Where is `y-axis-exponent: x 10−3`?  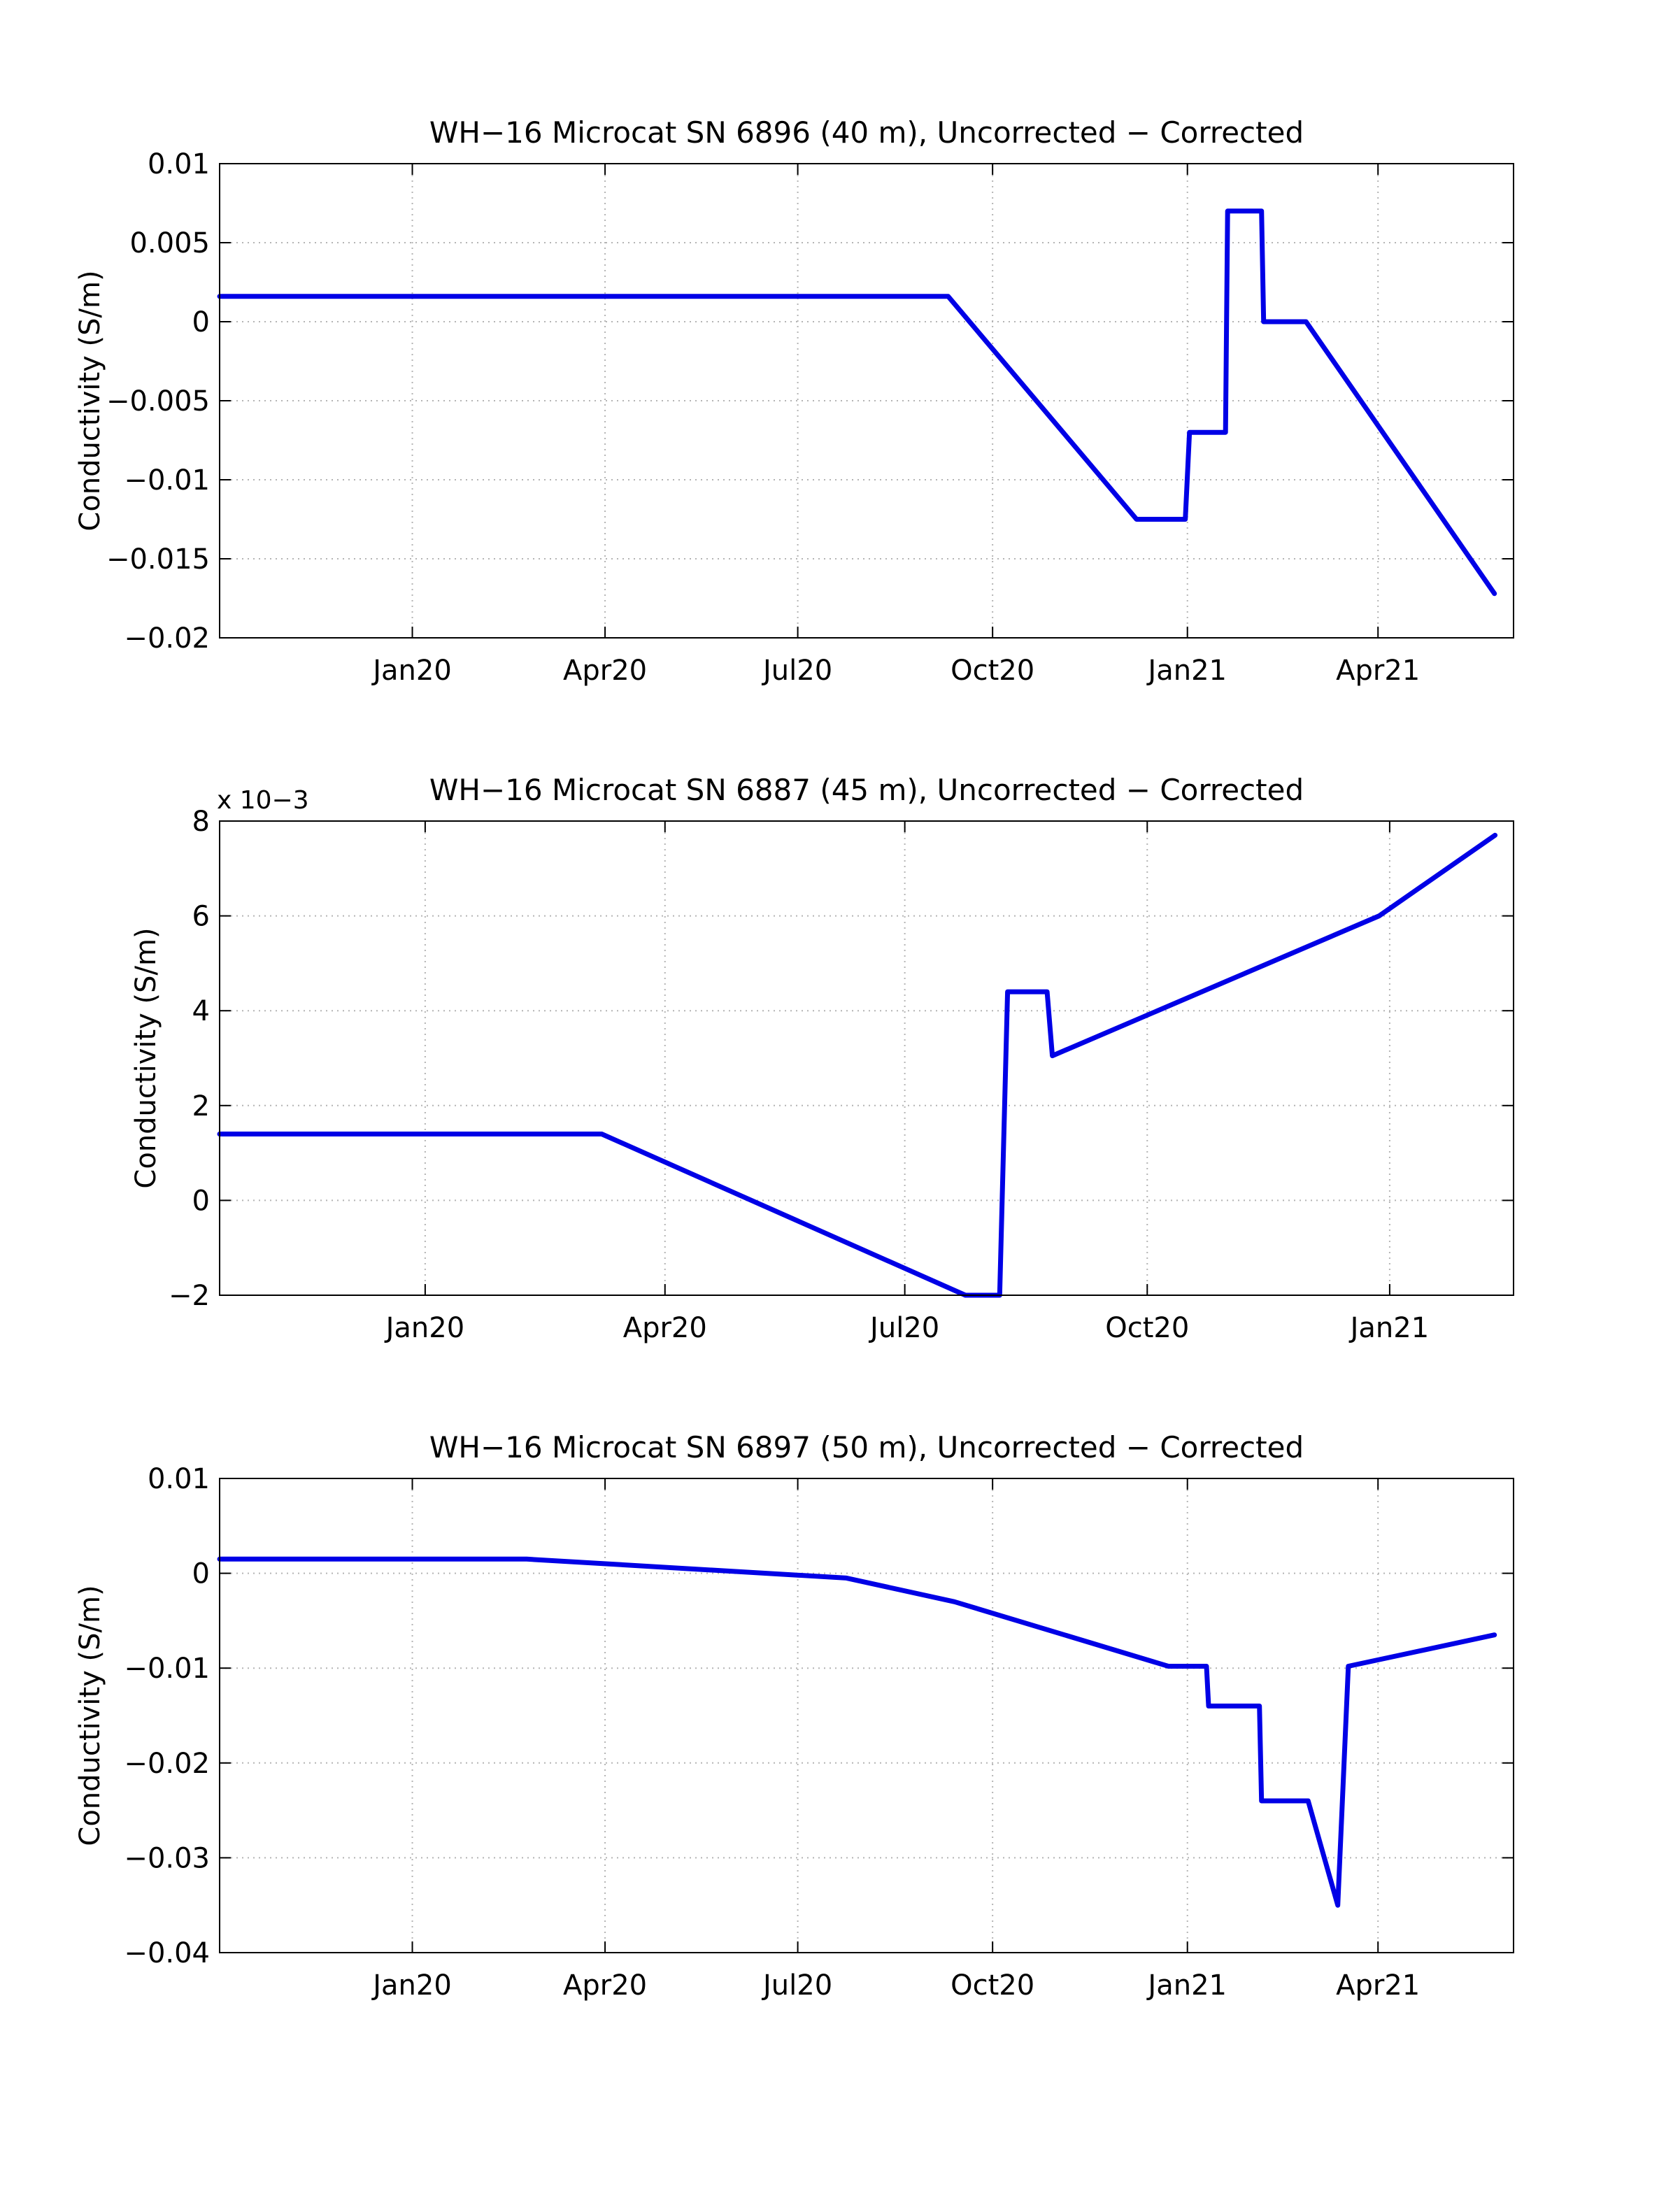 y-axis-exponent: x 10−3 is located at coordinates (263, 801).